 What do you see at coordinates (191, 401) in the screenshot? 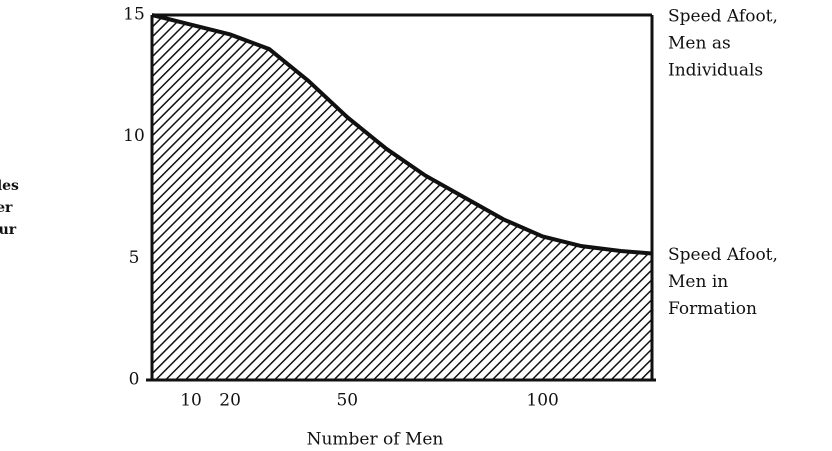
I see `x-tick-label: 10` at bounding box center [191, 401].